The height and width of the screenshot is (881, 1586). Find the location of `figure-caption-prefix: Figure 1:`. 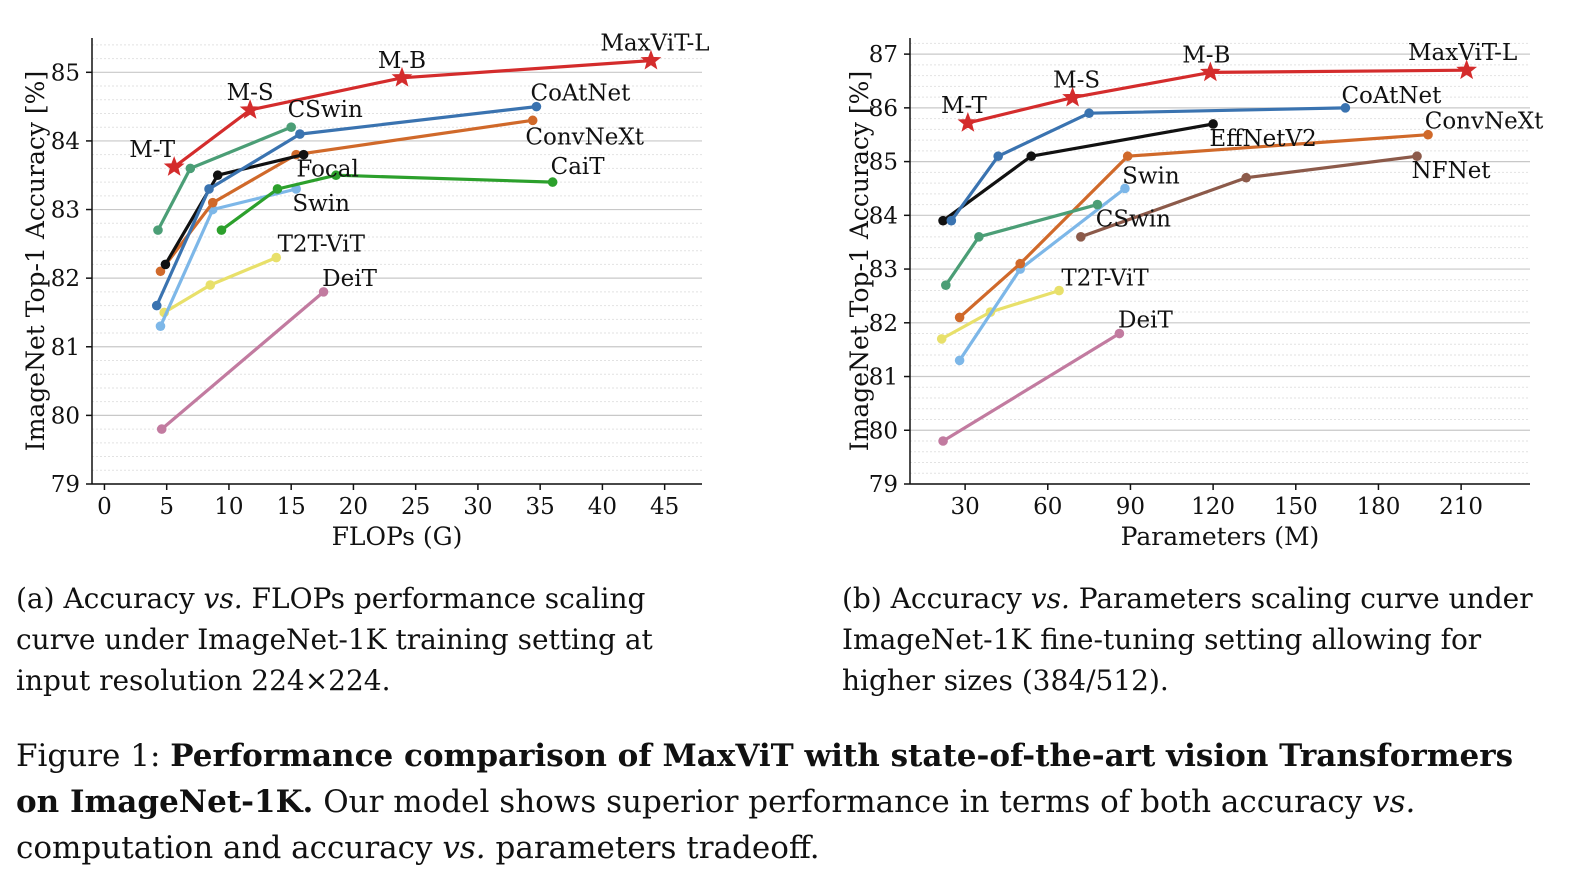

figure-caption-prefix: Figure 1: is located at coordinates (93, 756).